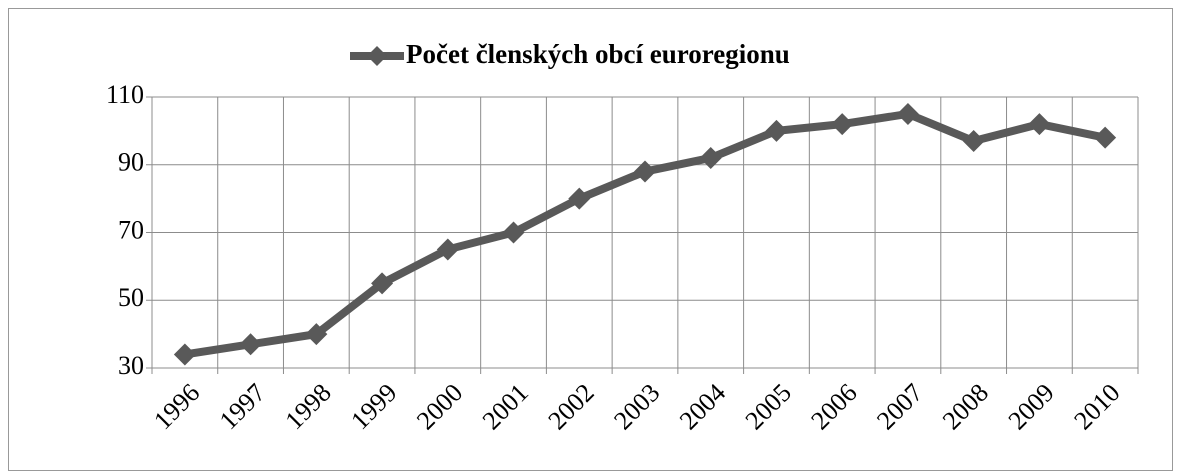 This screenshot has width=1181, height=475. Describe the element at coordinates (131, 229) in the screenshot. I see `y-tick-label: 70` at that location.